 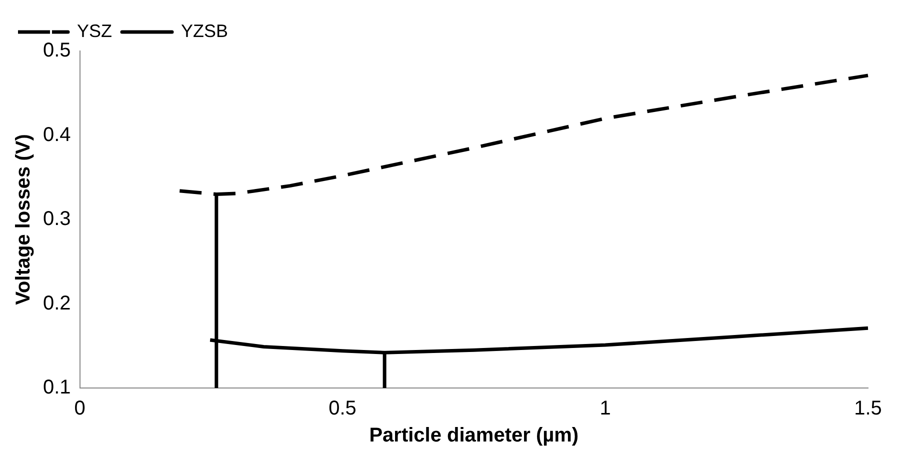 I want to click on legend-label: YZSB, so click(x=204, y=30).